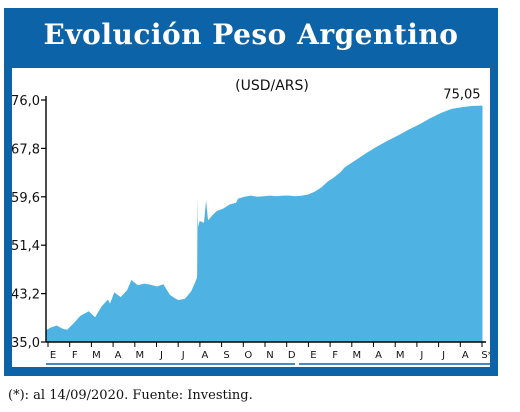 The width and height of the screenshot is (520, 412). Describe the element at coordinates (248, 355) in the screenshot. I see `x-tick-label: O` at that location.